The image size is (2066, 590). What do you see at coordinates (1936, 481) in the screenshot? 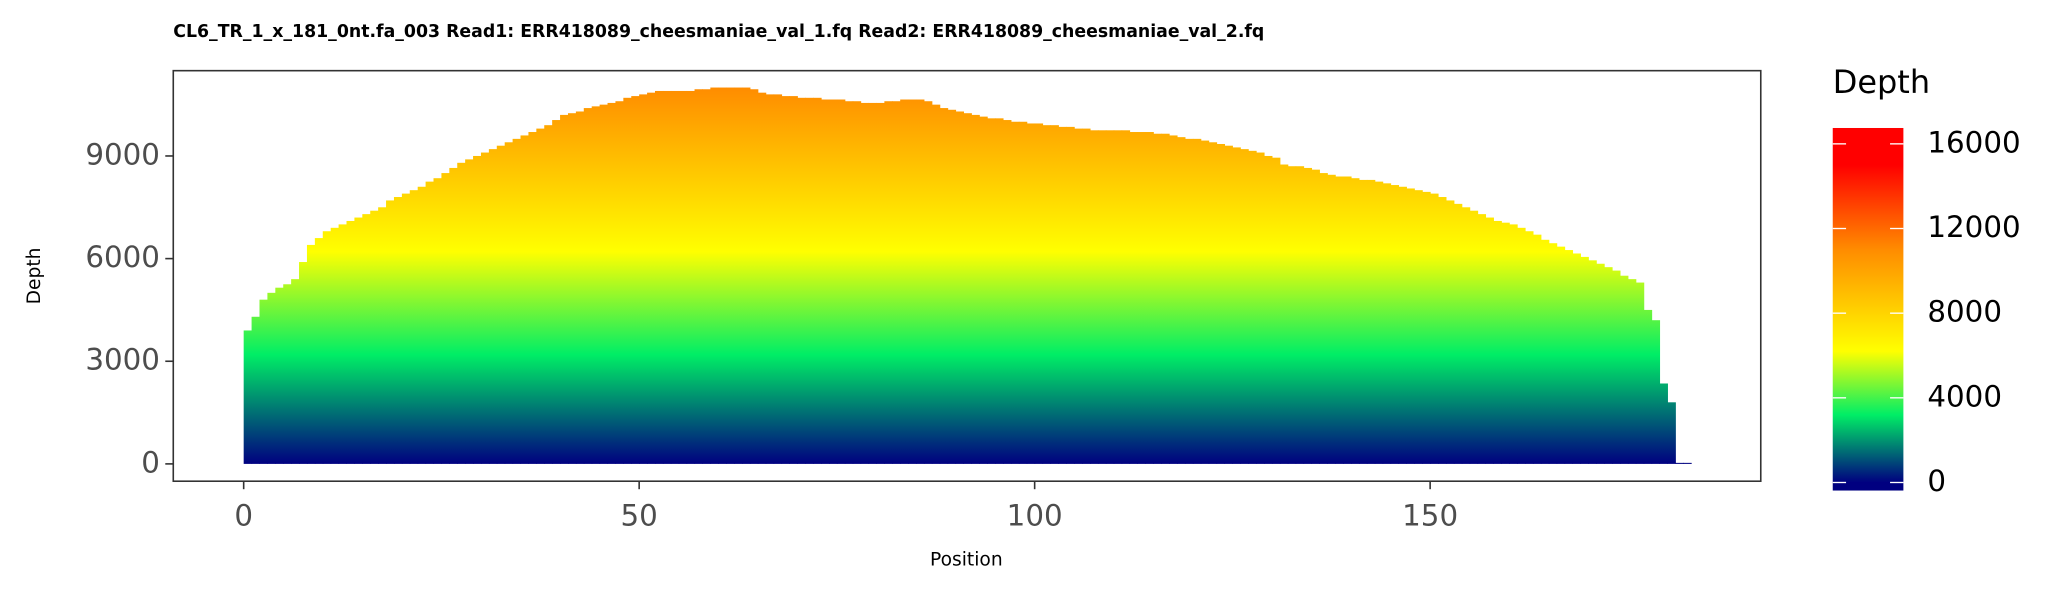
I see `colorbar-tick-label: 0` at bounding box center [1936, 481].